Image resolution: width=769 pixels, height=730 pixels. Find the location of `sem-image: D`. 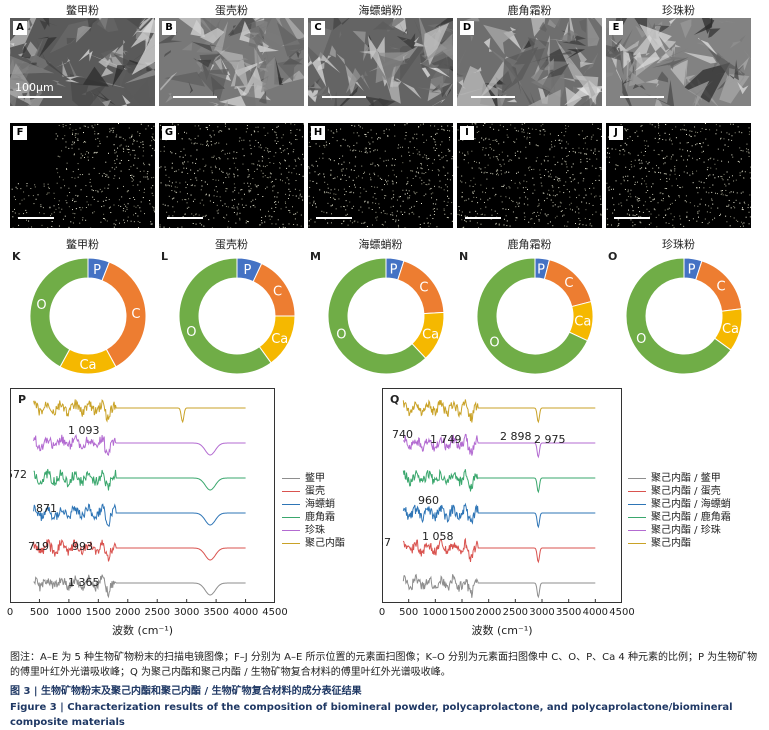

sem-image: D is located at coordinates (529, 62).